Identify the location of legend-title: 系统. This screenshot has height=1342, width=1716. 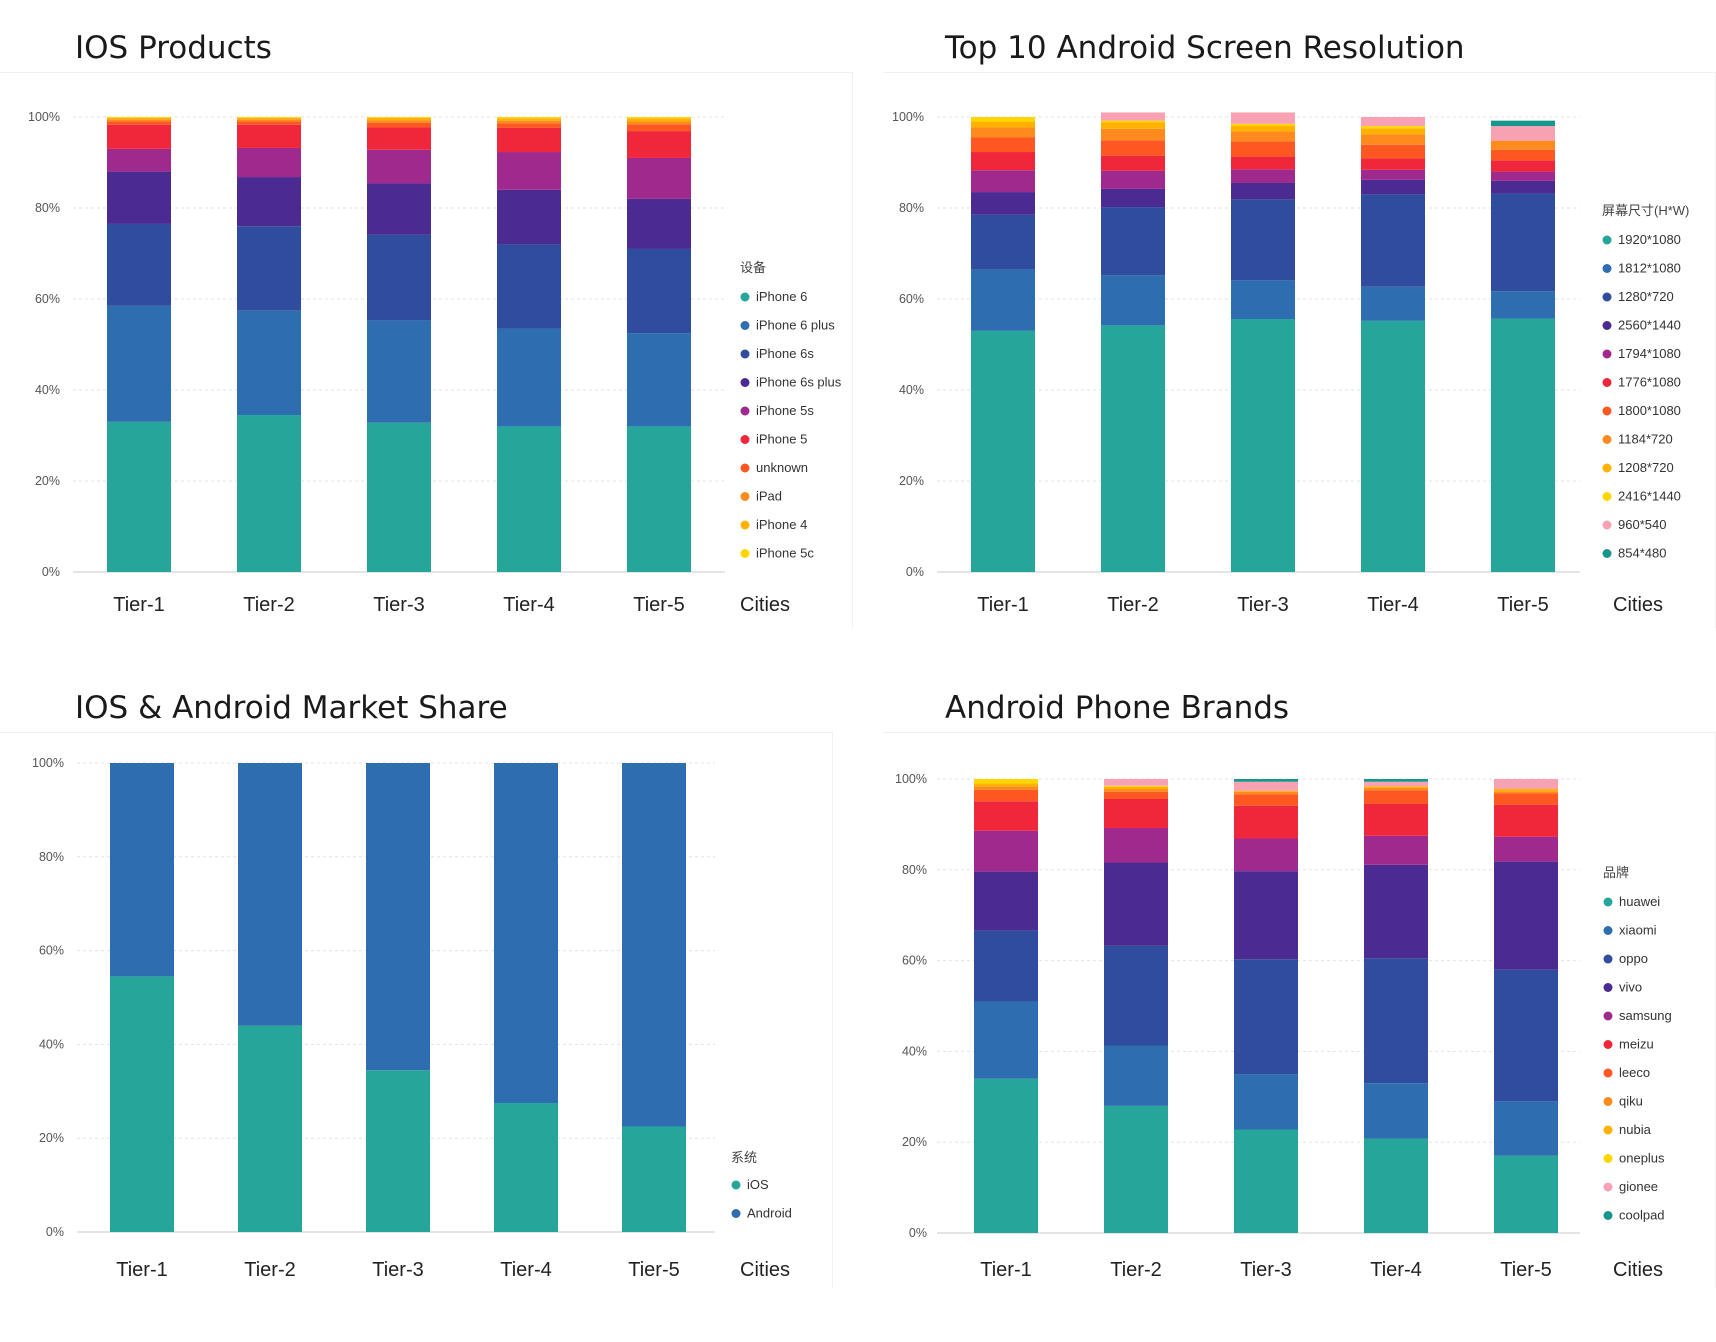
(744, 1157).